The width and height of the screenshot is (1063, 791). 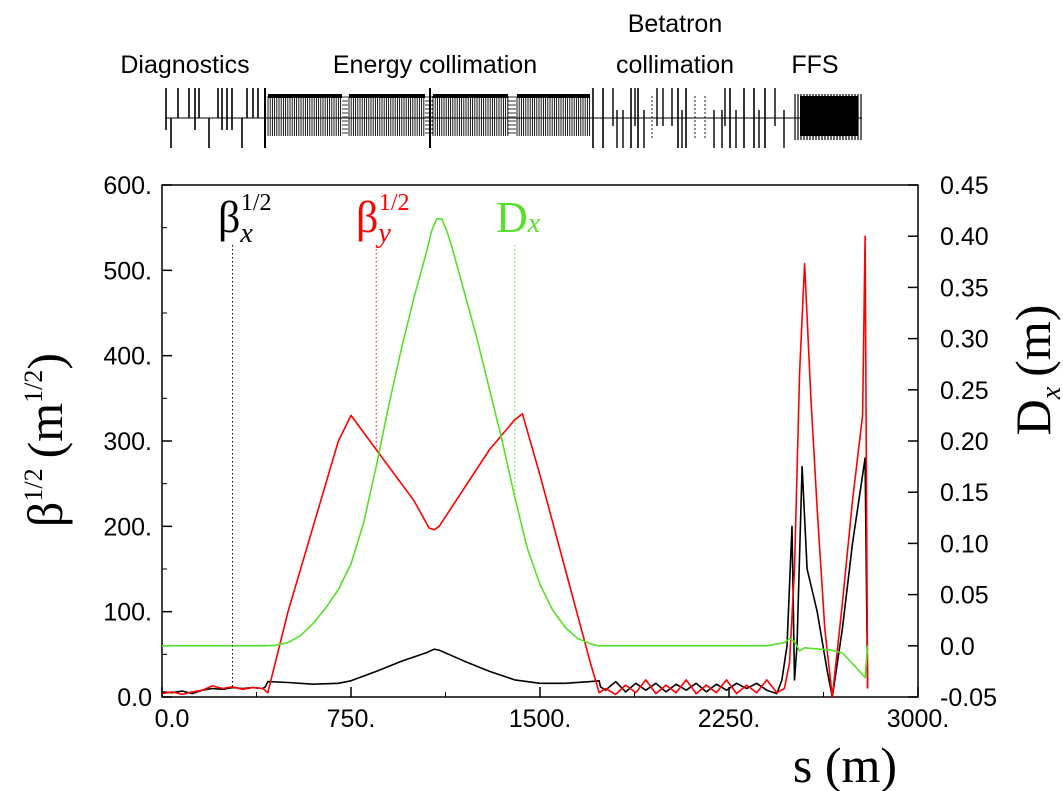 What do you see at coordinates (127, 527) in the screenshot?
I see `y-tick-label: 200.` at bounding box center [127, 527].